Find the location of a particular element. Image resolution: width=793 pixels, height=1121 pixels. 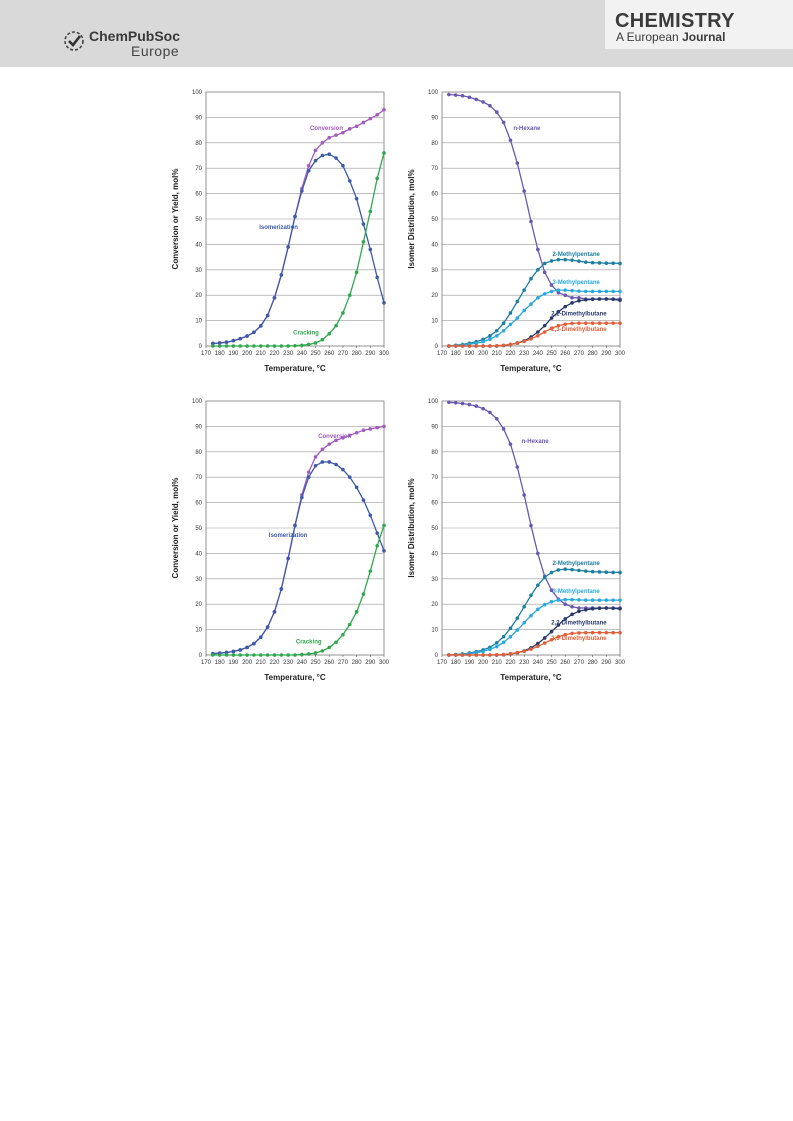

y-tick-label: 0 is located at coordinates (437, 656).